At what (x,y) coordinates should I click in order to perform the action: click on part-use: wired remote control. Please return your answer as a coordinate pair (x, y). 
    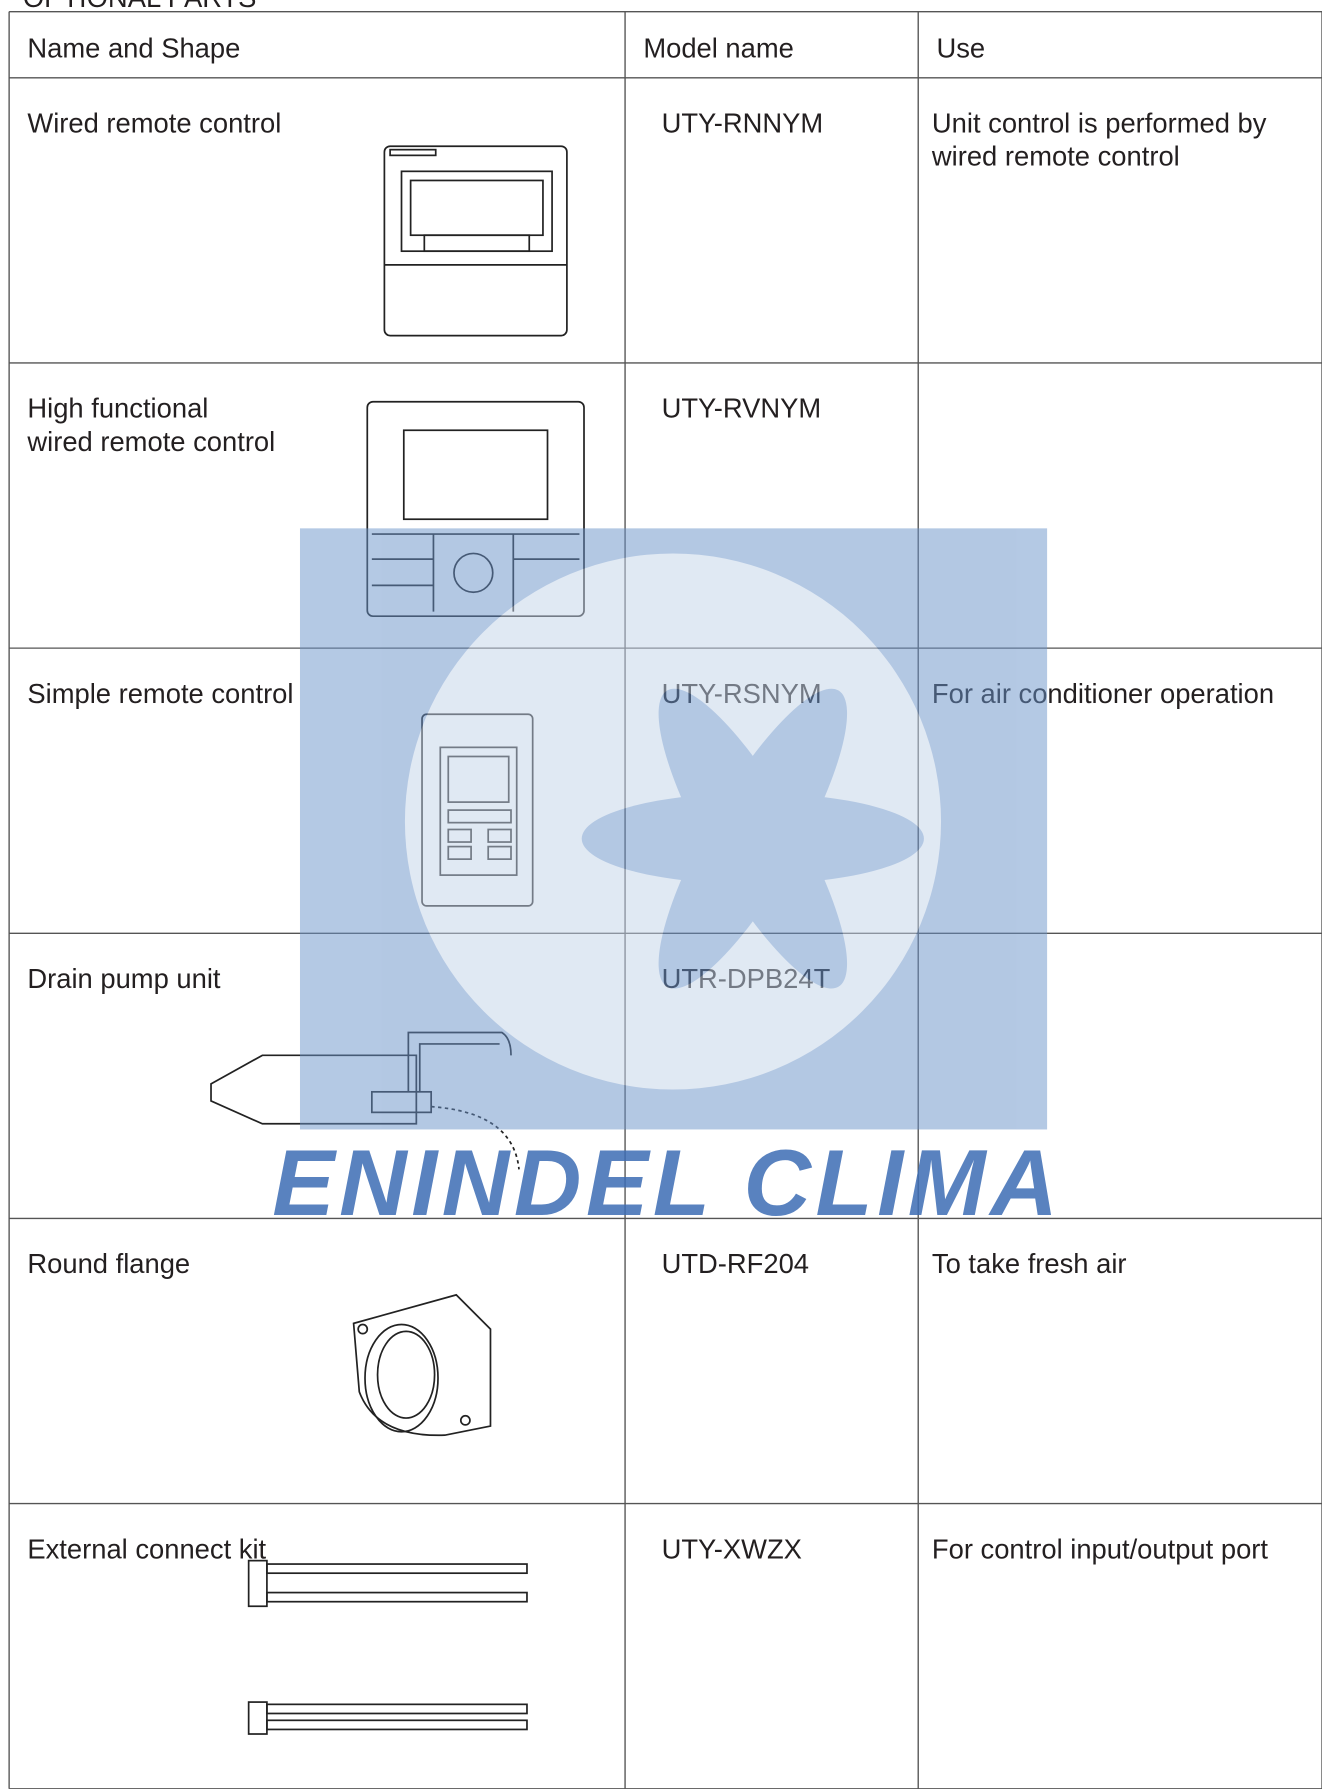
    Looking at the image, I should click on (1055, 156).